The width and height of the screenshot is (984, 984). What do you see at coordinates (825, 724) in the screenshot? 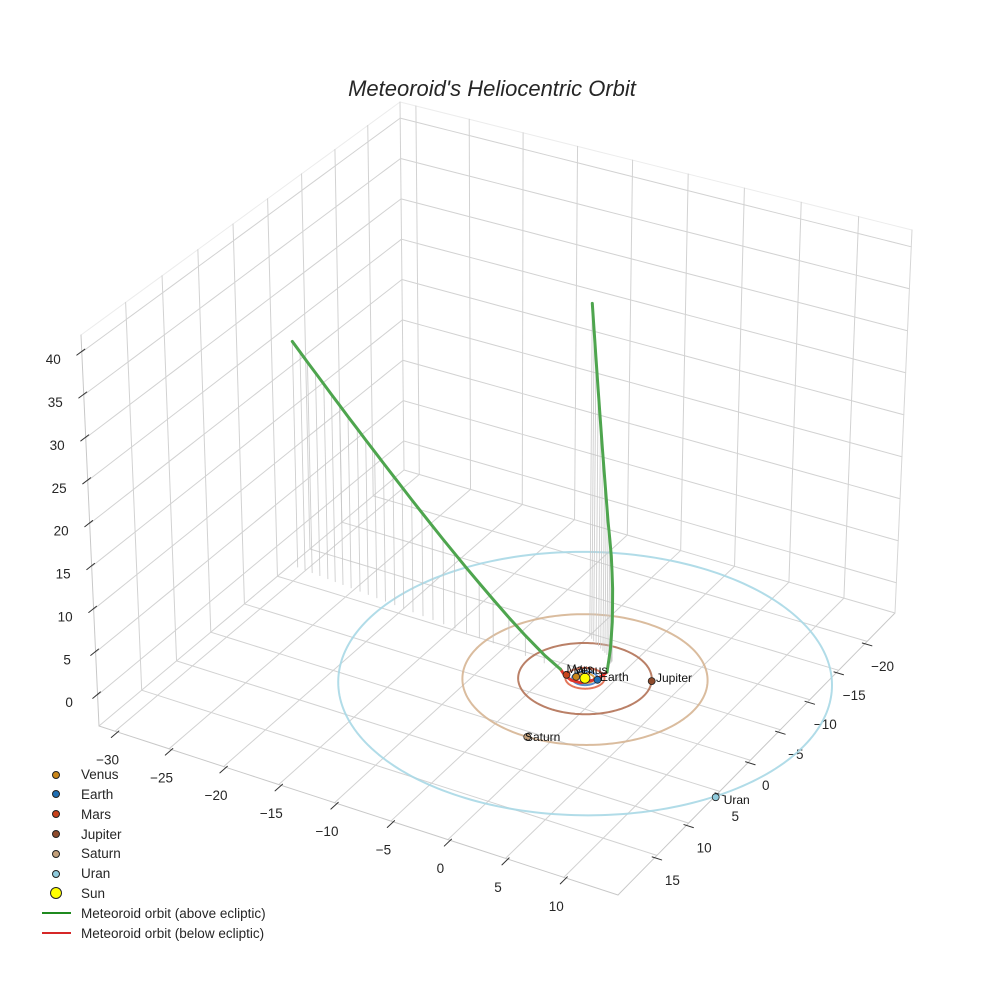
I see `y-tick-label: −10` at bounding box center [825, 724].